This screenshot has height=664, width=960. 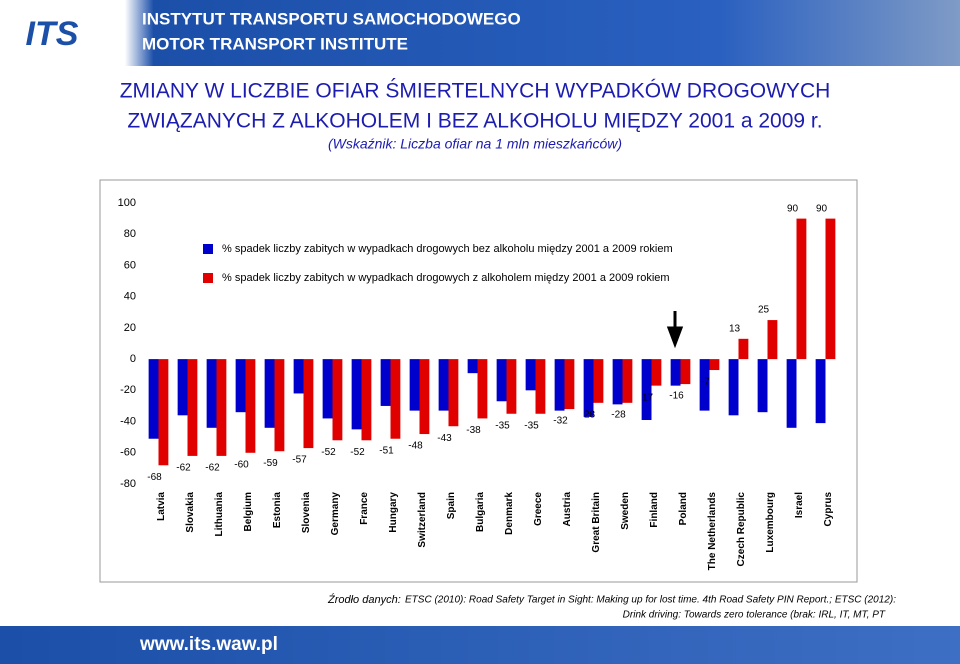 What do you see at coordinates (130, 297) in the screenshot?
I see `y-tick-label: 40` at bounding box center [130, 297].